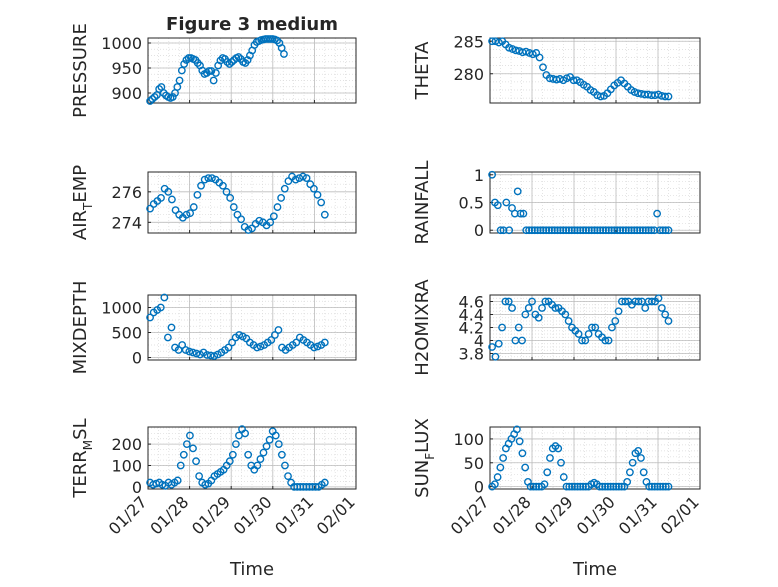 The width and height of the screenshot is (778, 587). What do you see at coordinates (128, 515) in the screenshot?
I see `x-tick-label: 01/27` at bounding box center [128, 515].